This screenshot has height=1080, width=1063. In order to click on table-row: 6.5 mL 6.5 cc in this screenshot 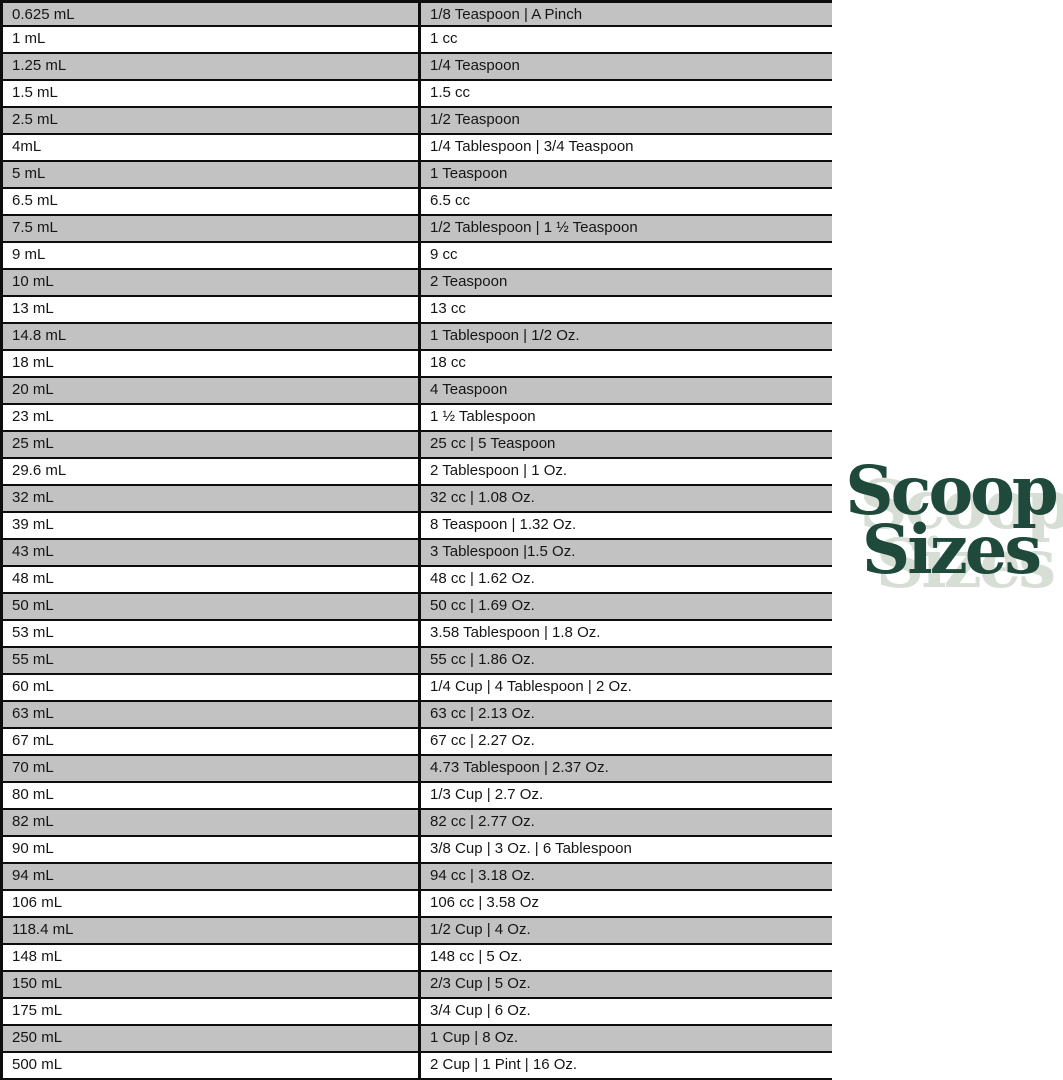, I will do `click(416, 202)`.